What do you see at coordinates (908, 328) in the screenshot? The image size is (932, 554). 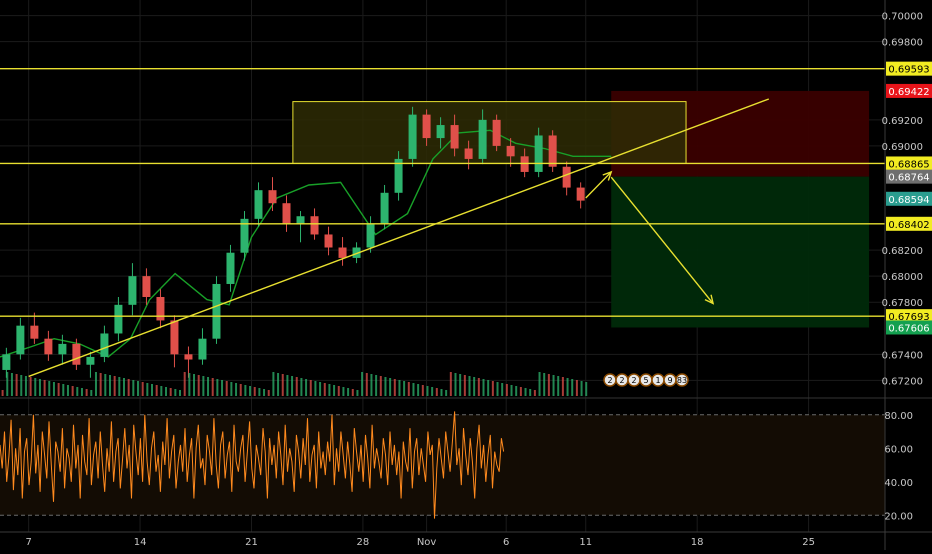 I see `price-label-text: 0.67606` at bounding box center [908, 328].